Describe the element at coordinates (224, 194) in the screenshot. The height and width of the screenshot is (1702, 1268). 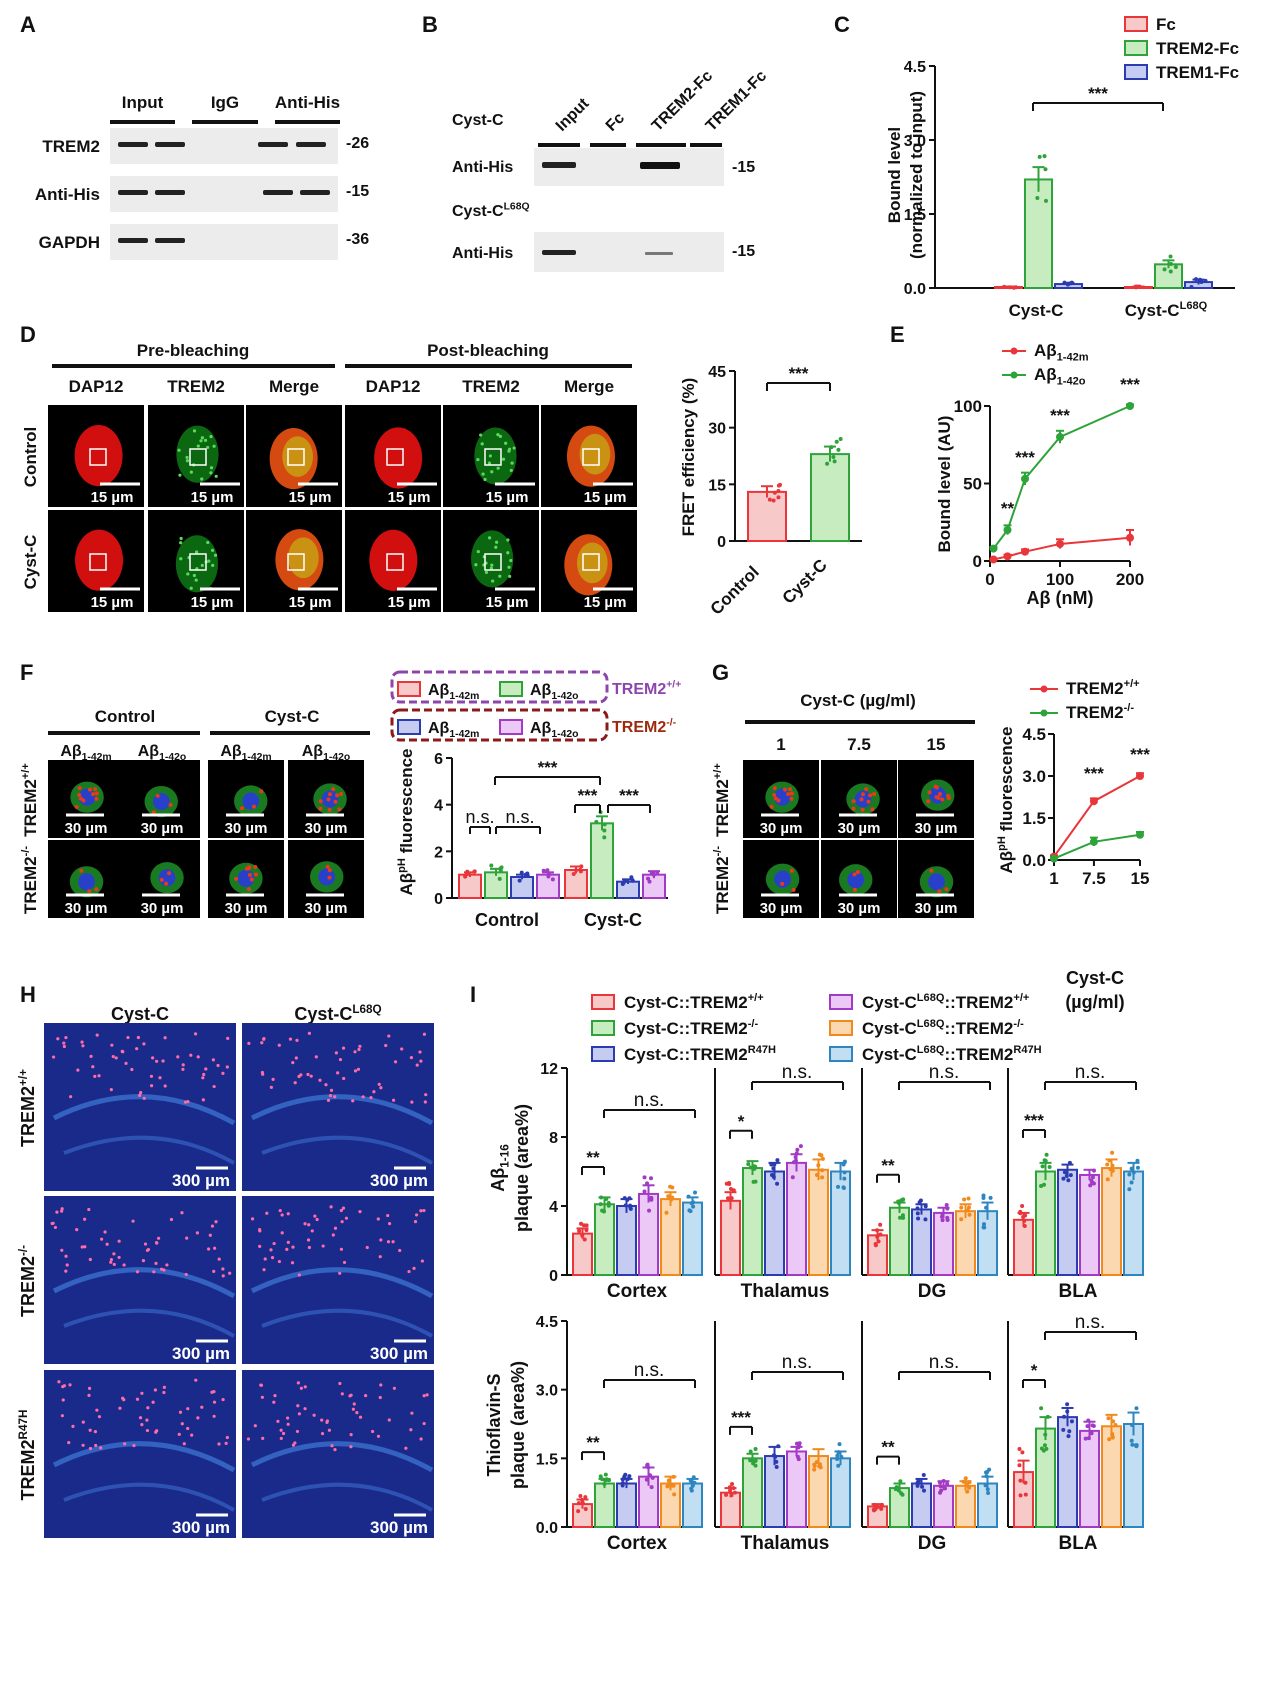
I see `blot-strip` at that location.